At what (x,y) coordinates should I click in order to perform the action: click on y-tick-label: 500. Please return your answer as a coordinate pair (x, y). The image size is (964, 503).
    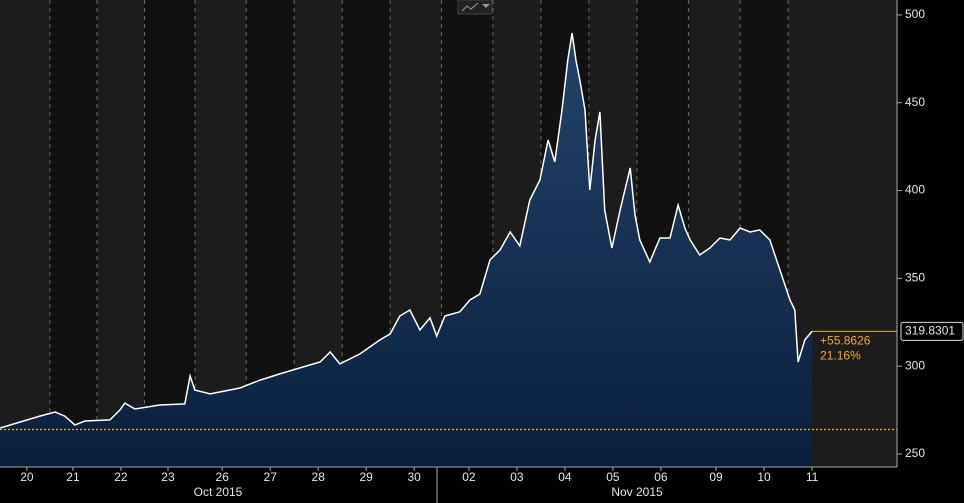
    Looking at the image, I should click on (915, 14).